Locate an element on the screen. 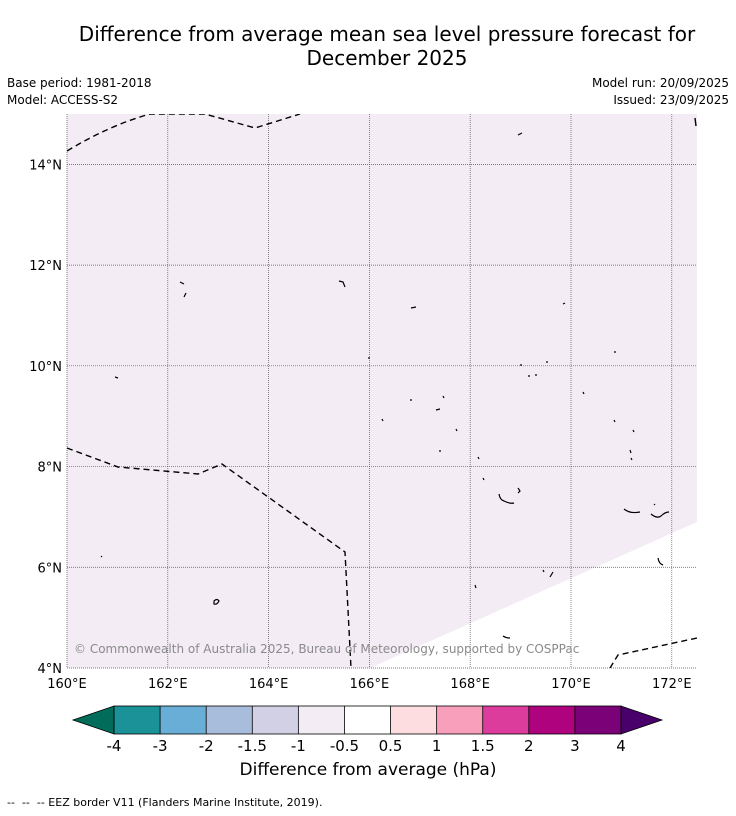 This screenshot has height=816, width=736. colorbar-tick-label: -4 is located at coordinates (114, 746).